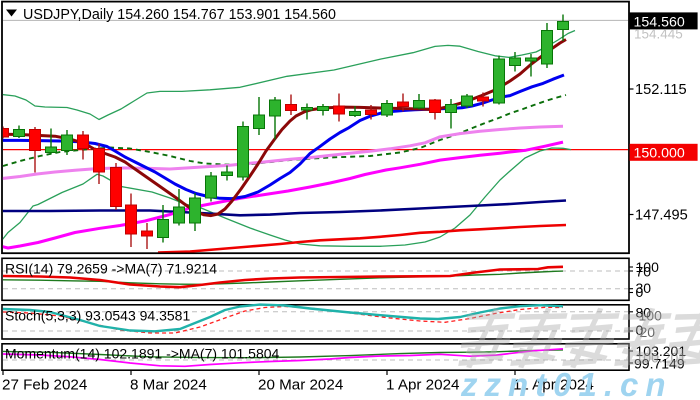 Image resolution: width=700 pixels, height=400 pixels. I want to click on svg-text: 100.201, so click(661, 358).